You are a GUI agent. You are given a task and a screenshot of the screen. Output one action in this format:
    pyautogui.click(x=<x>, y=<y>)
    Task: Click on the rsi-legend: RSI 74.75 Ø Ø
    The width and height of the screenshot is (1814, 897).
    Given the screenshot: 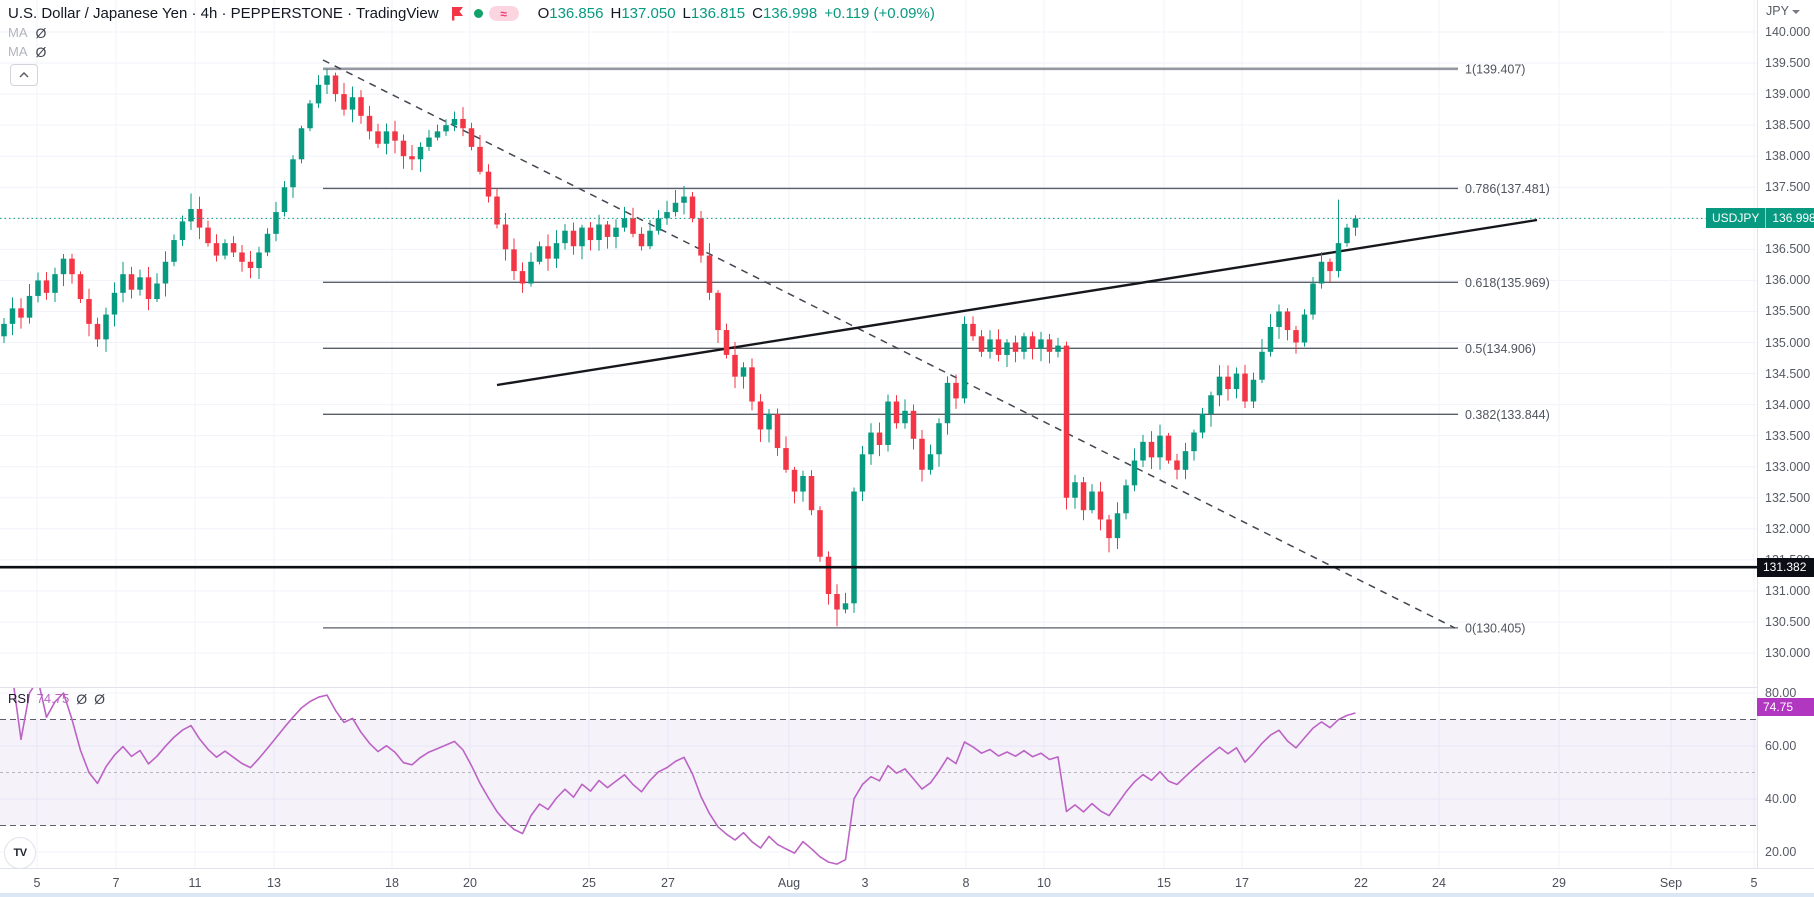 What is the action you would take?
    pyautogui.click(x=56, y=698)
    